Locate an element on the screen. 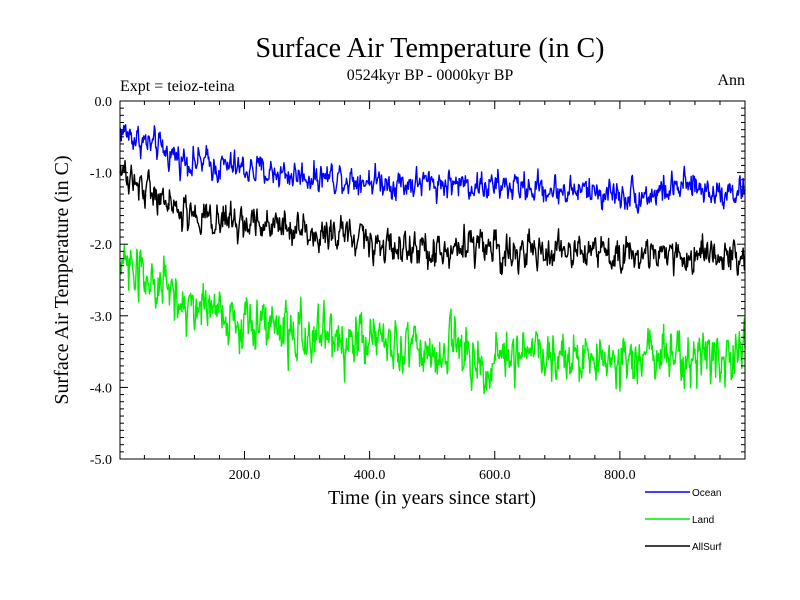  legend: Ocean Land AllSurf is located at coordinates (683, 520).